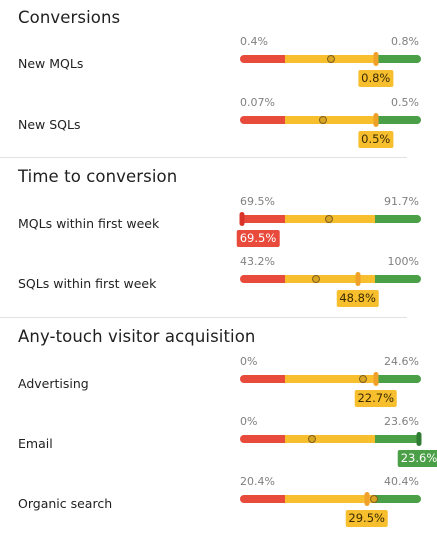  I want to click on value-badge: 23.6%, so click(417, 458).